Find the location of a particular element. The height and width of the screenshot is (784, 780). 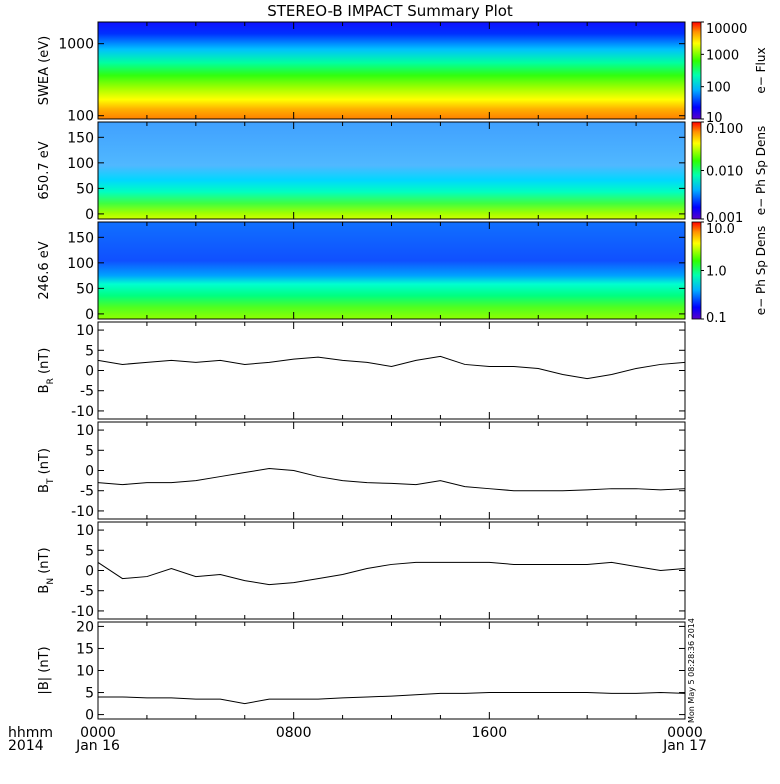

colorbar-tick-label: 10.0 is located at coordinates (720, 229).